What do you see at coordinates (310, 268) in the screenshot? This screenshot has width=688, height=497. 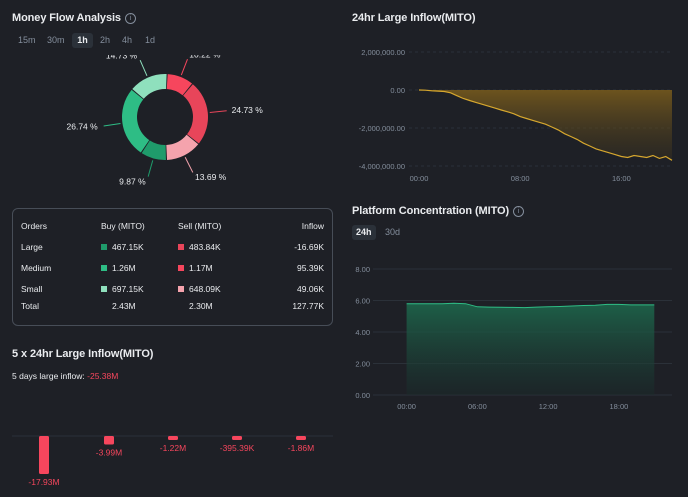 I see `row-medium-inflow: 95.39K` at bounding box center [310, 268].